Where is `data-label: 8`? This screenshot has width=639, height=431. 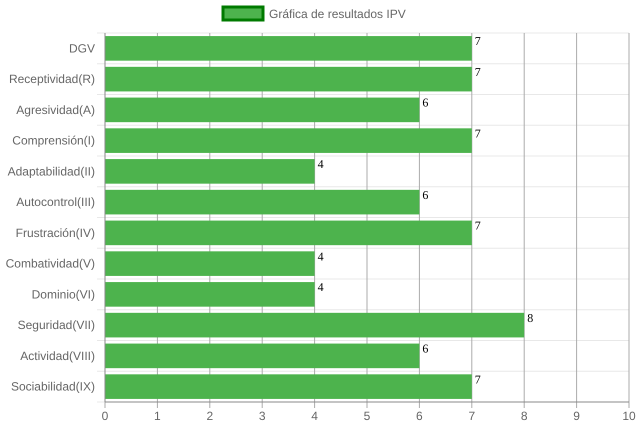
data-label: 8 is located at coordinates (530, 317).